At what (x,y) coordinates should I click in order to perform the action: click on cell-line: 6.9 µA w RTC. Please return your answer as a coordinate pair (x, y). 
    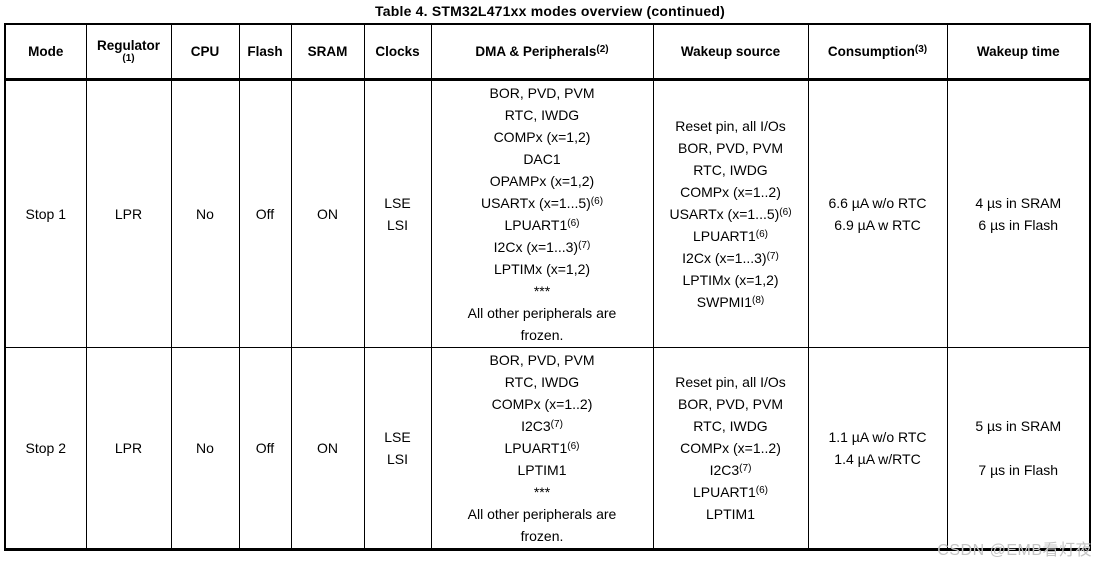
    Looking at the image, I should click on (877, 224).